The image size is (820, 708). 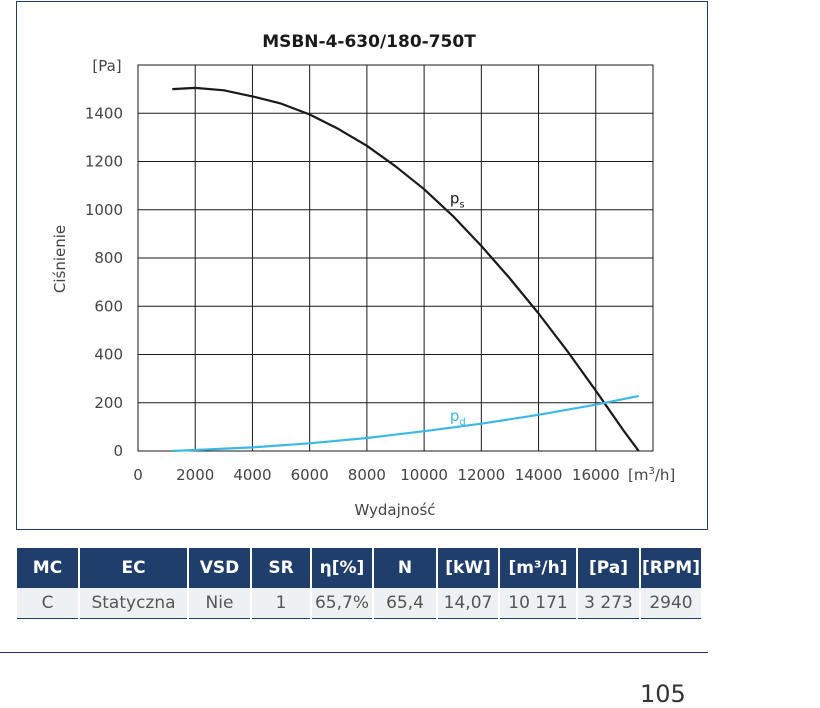 I want to click on x-tick-label: 12000, so click(x=481, y=475).